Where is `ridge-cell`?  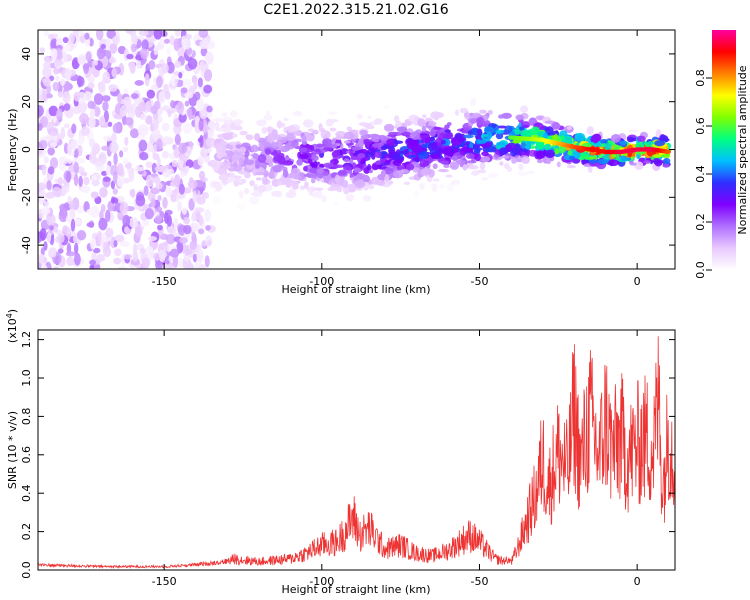
ridge-cell is located at coordinates (668, 151).